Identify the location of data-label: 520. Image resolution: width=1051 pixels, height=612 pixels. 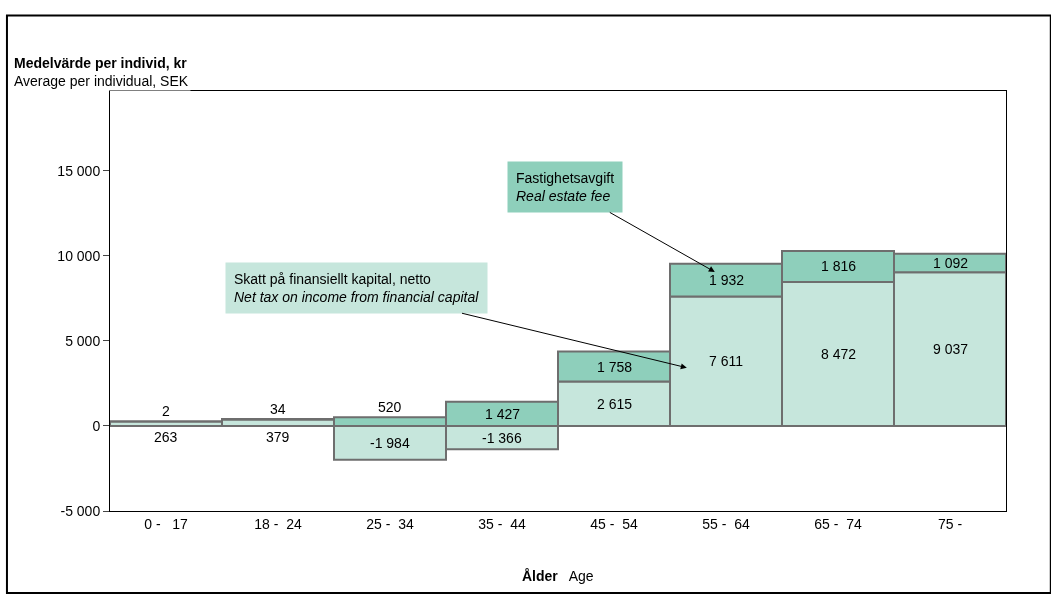
(390, 407).